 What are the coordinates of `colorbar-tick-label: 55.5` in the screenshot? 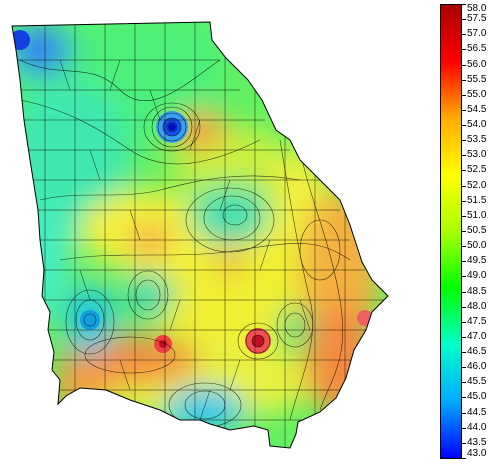 It's located at (477, 79).